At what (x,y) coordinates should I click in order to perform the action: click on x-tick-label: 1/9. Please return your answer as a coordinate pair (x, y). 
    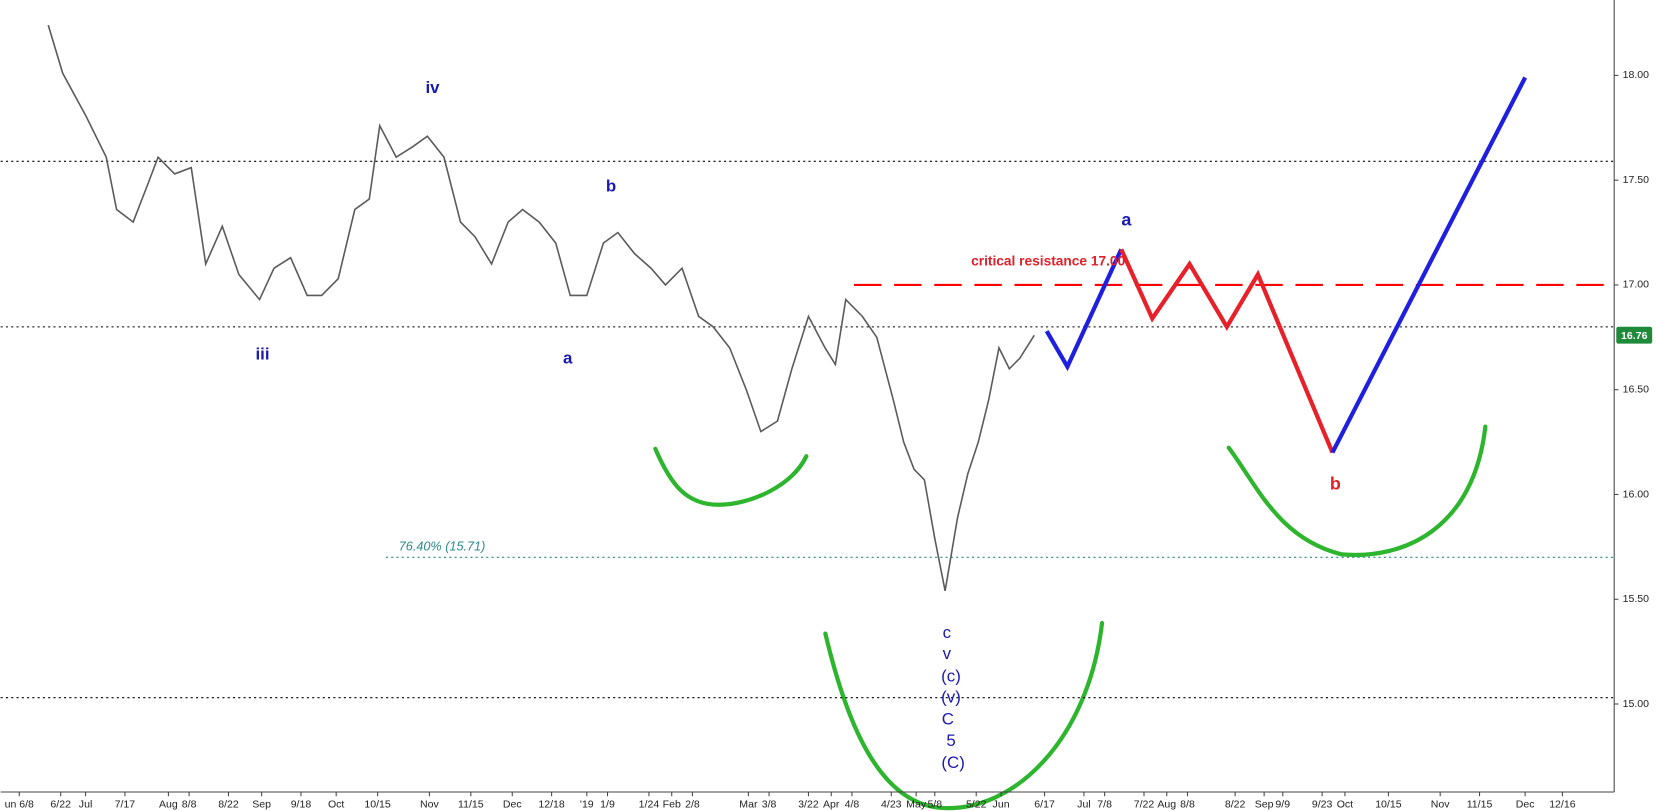
    Looking at the image, I should click on (607, 804).